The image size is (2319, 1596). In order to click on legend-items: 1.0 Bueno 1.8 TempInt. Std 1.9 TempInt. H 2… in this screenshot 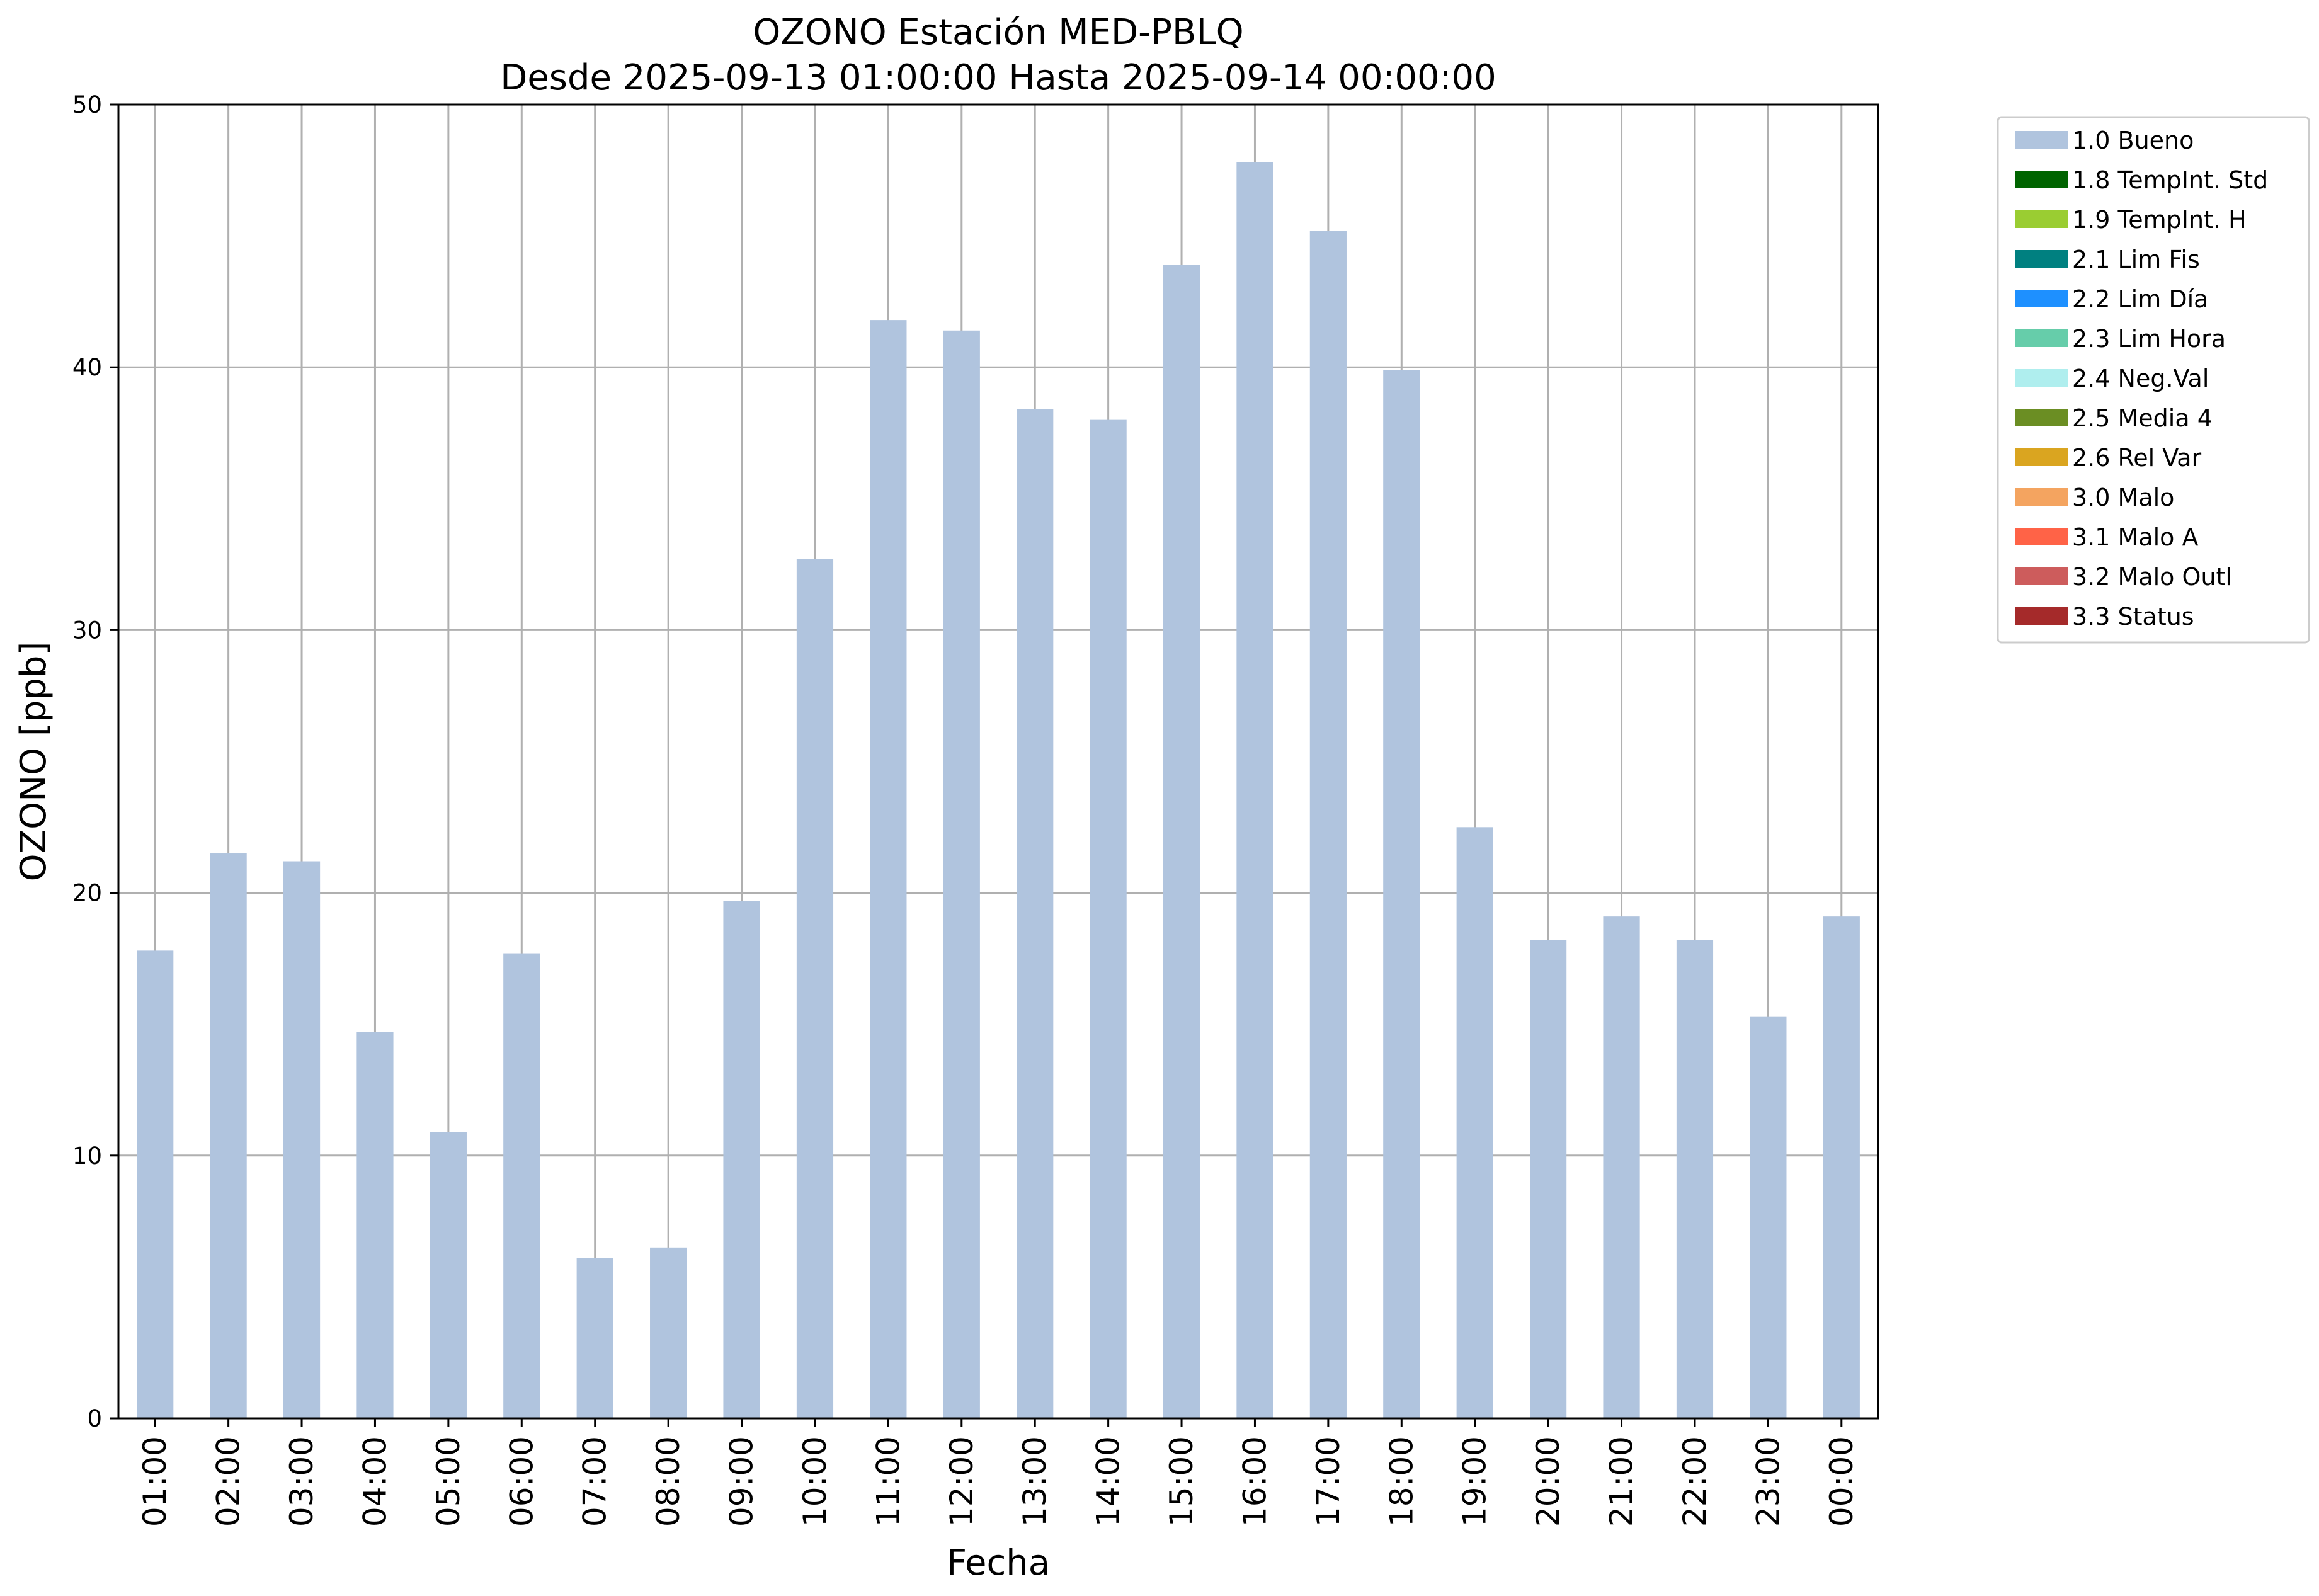, I will do `click(2141, 378)`.